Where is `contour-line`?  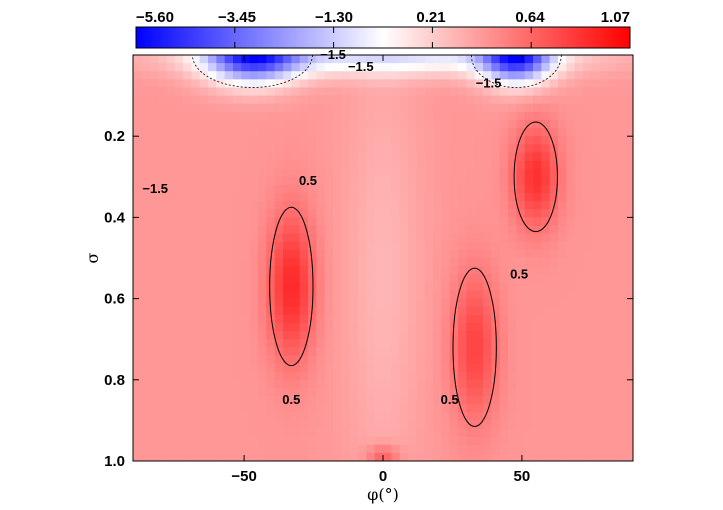
contour-line is located at coordinates (535, 177).